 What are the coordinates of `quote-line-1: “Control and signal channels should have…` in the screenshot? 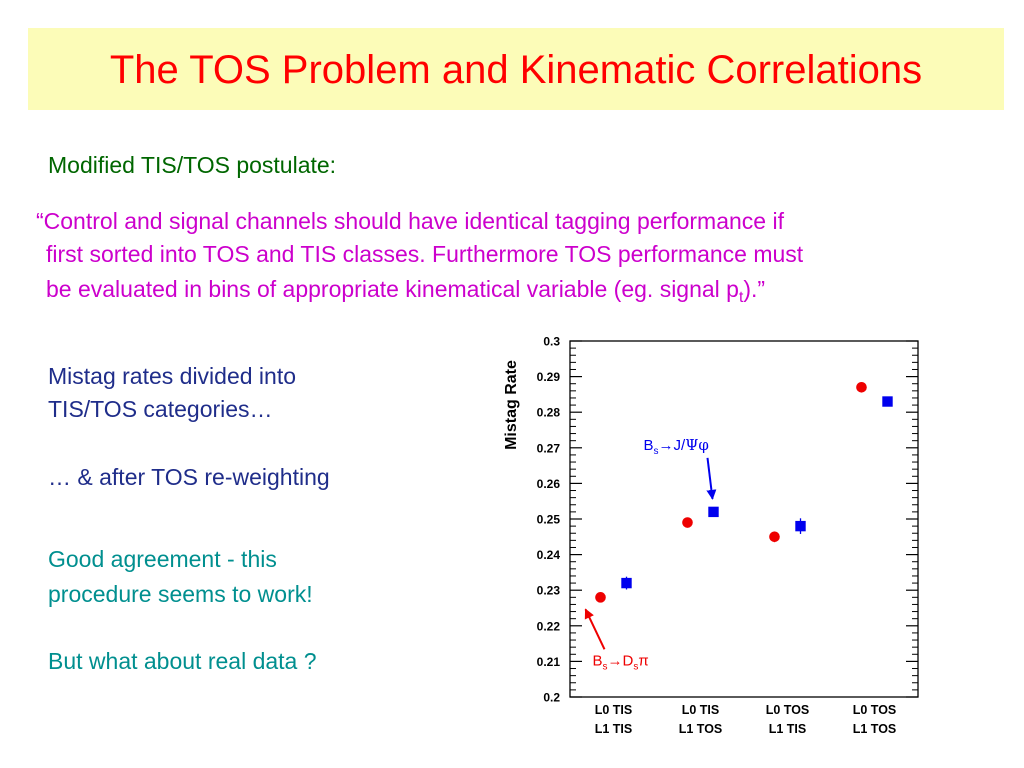 It's located at (410, 221).